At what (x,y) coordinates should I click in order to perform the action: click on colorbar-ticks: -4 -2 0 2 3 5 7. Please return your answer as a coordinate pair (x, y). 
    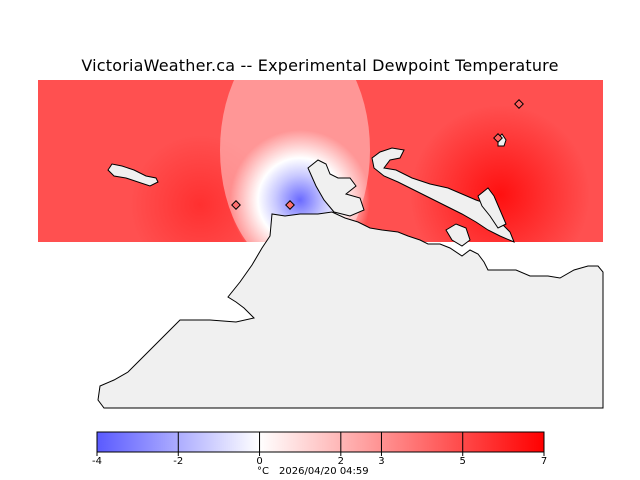
    Looking at the image, I should click on (319, 449).